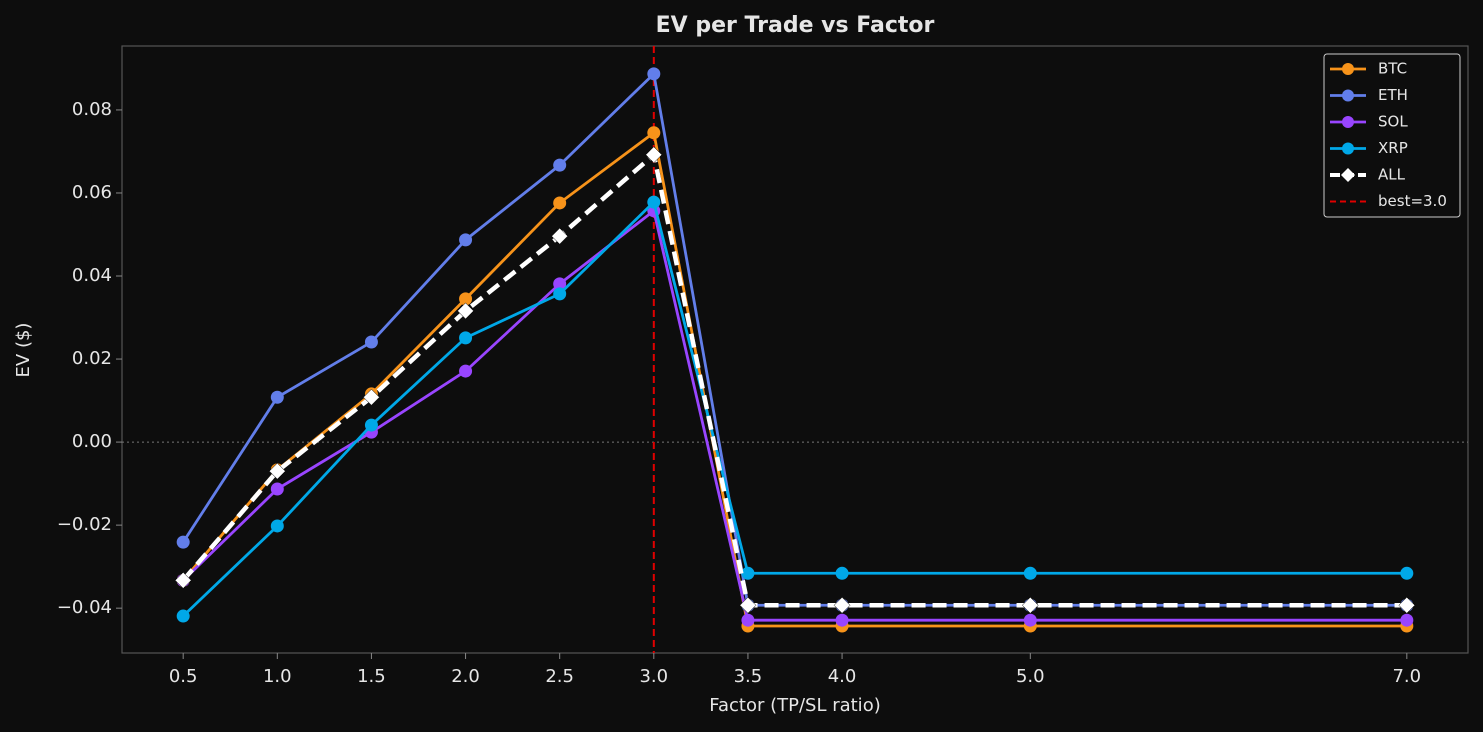 Image resolution: width=1483 pixels, height=732 pixels. I want to click on x-axis-label: Factor (TP/SL ratio), so click(794, 705).